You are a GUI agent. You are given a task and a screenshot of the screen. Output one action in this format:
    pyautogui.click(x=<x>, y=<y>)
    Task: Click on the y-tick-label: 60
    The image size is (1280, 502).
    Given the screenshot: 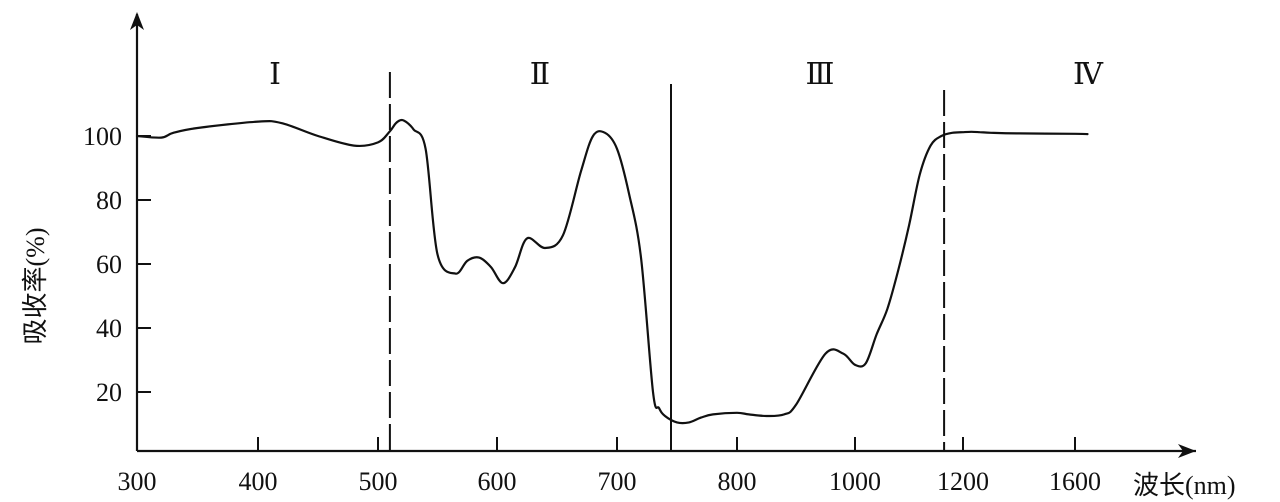 What is the action you would take?
    pyautogui.click(x=109, y=264)
    